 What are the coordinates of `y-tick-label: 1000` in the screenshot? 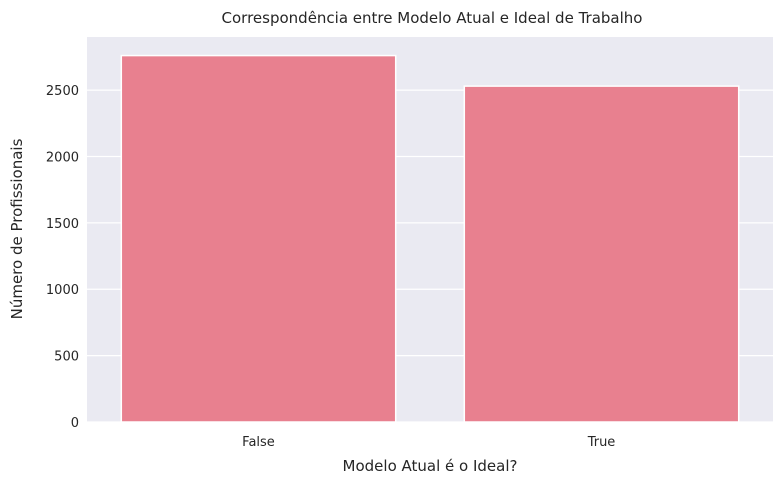 It's located at (62, 290).